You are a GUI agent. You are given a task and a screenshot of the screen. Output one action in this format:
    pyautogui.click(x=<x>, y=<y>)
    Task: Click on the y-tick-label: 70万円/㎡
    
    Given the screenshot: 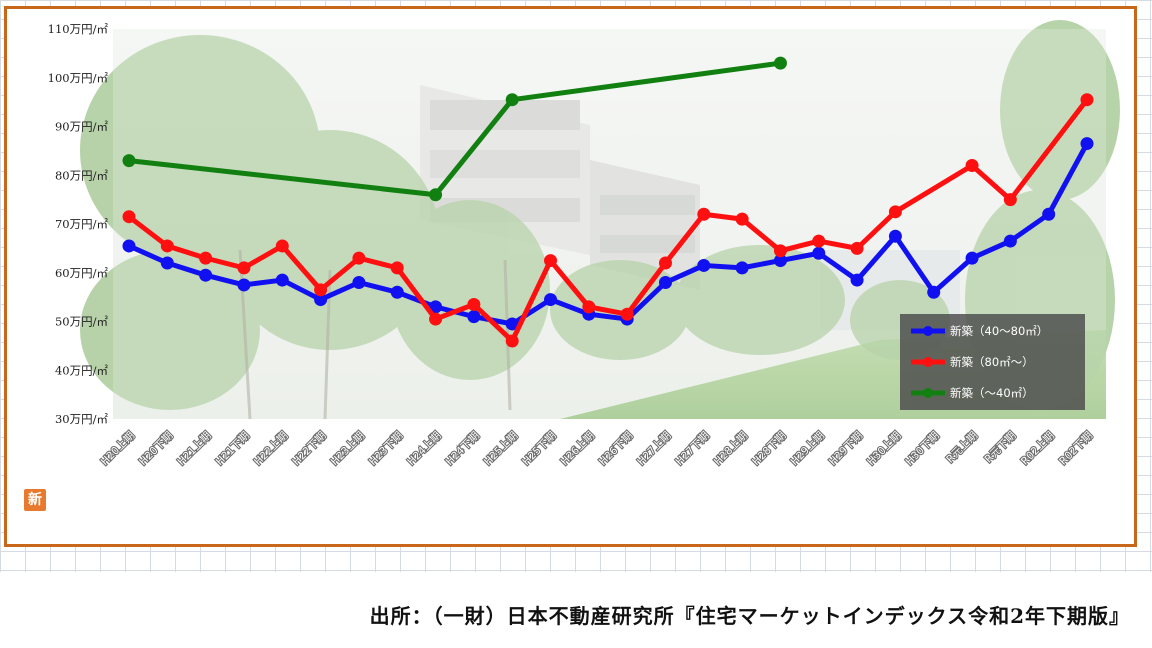 What is the action you would take?
    pyautogui.click(x=82, y=224)
    